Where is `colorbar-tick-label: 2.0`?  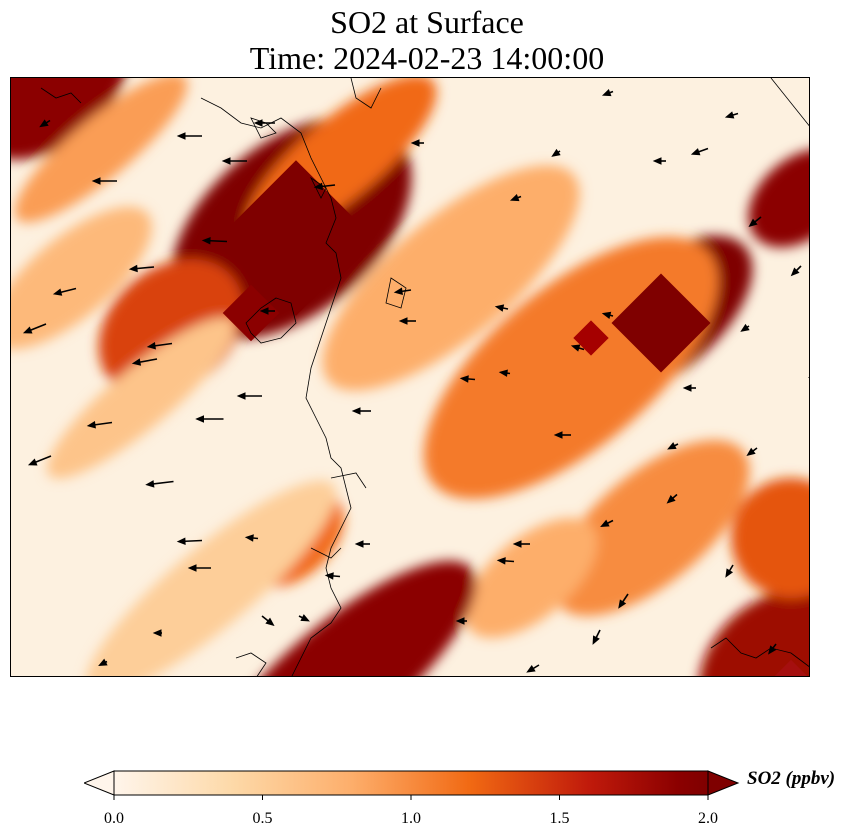 colorbar-tick-label: 2.0 is located at coordinates (708, 818).